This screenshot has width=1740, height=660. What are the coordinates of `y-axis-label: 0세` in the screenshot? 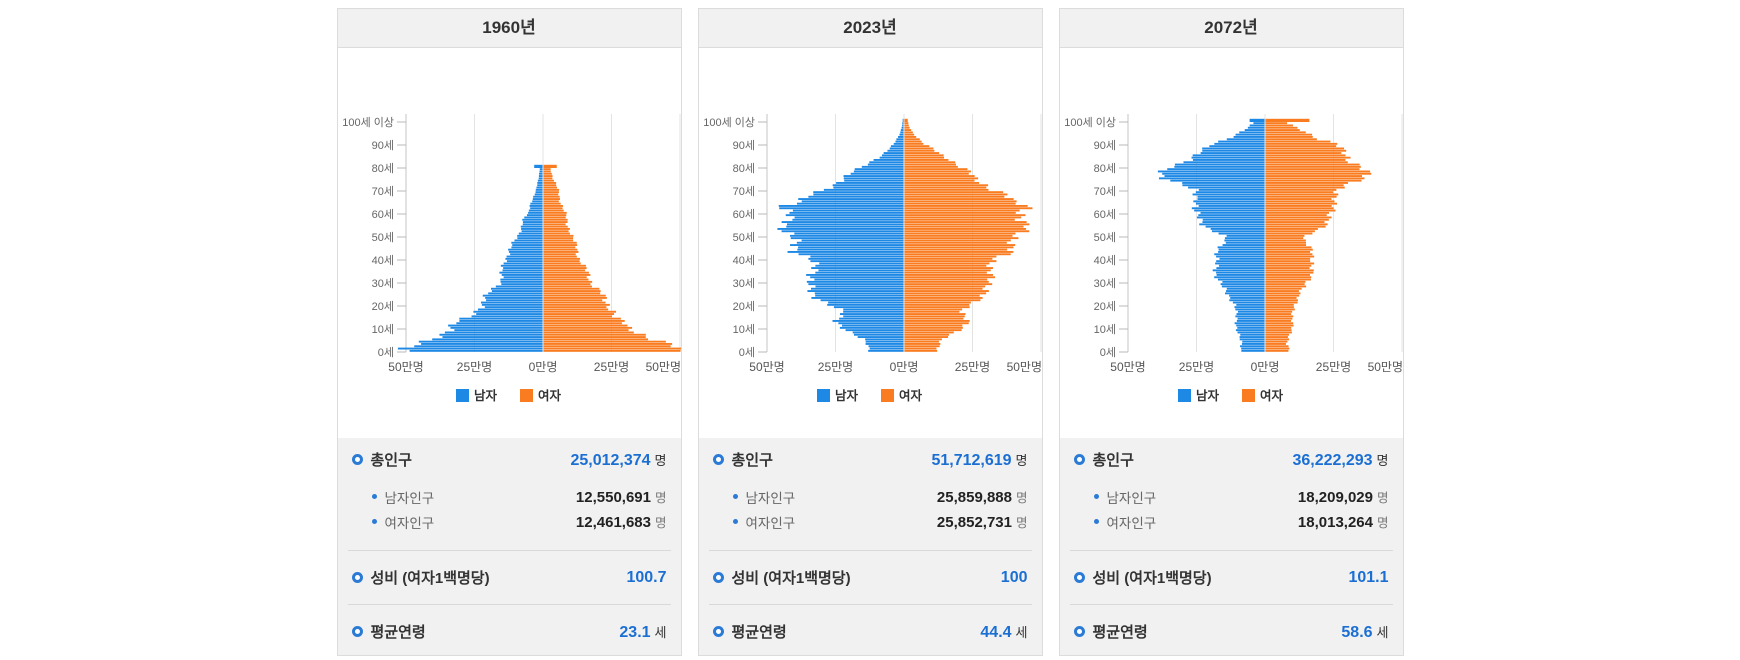 It's located at (1107, 352).